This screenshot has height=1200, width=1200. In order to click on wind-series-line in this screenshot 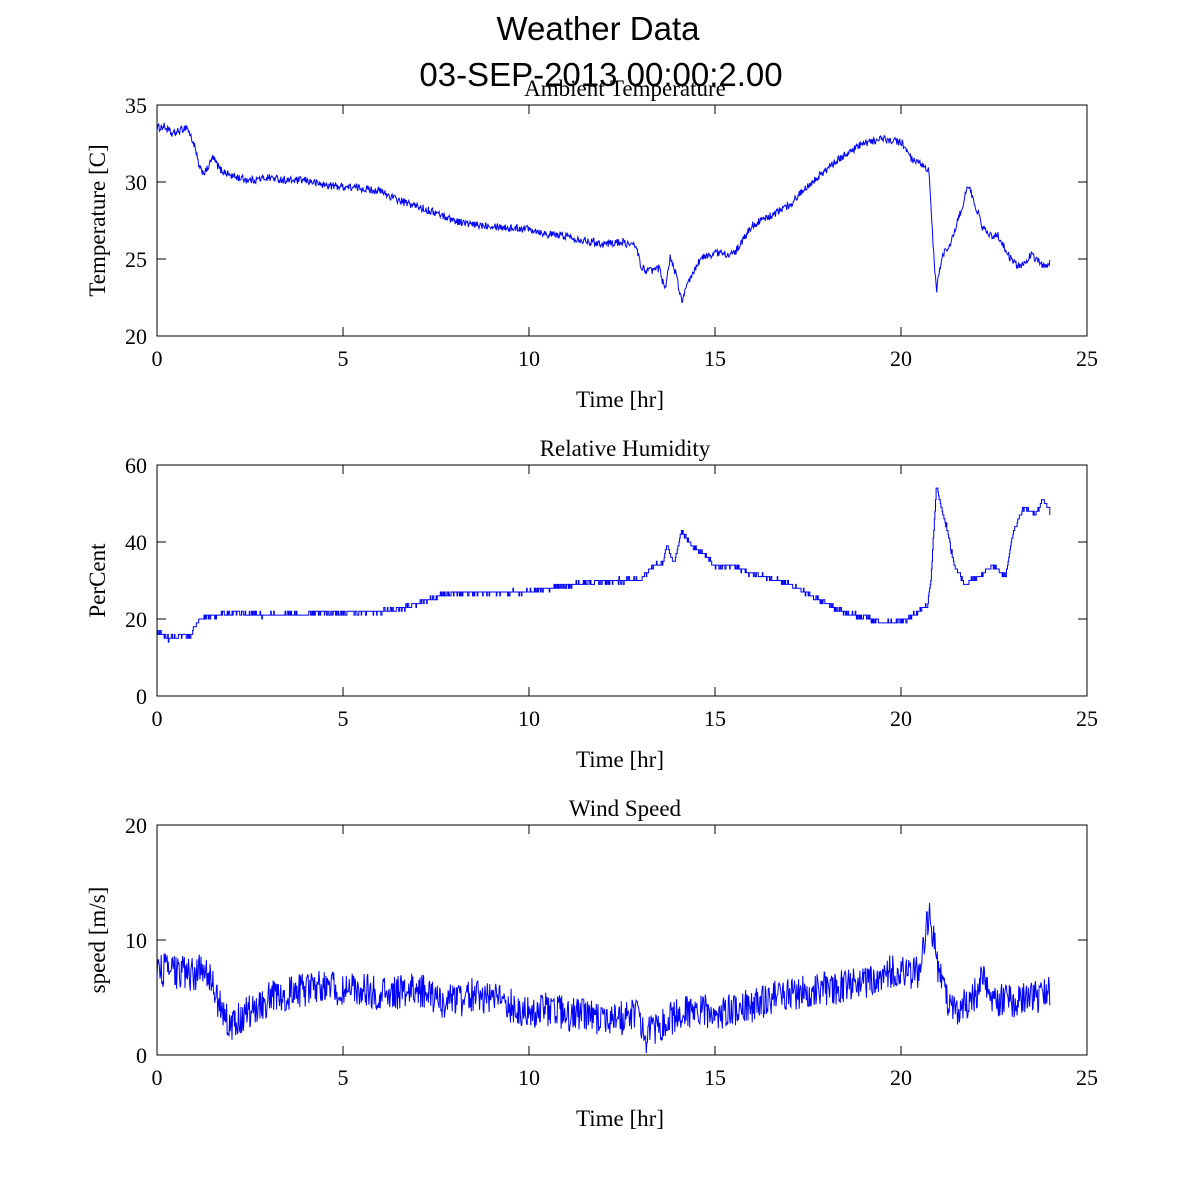, I will do `click(603, 978)`.